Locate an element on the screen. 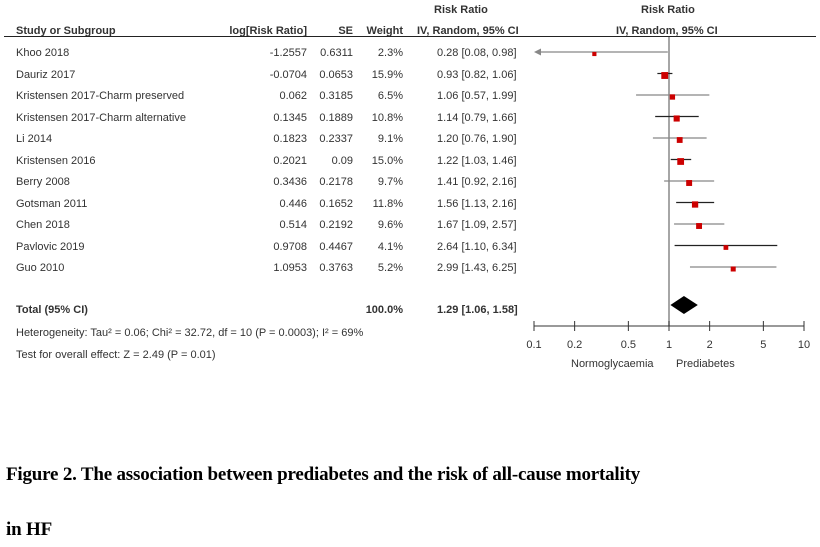 Image resolution: width=820 pixels, height=547 pixels. study-se: 0.3185 is located at coordinates (336, 96).